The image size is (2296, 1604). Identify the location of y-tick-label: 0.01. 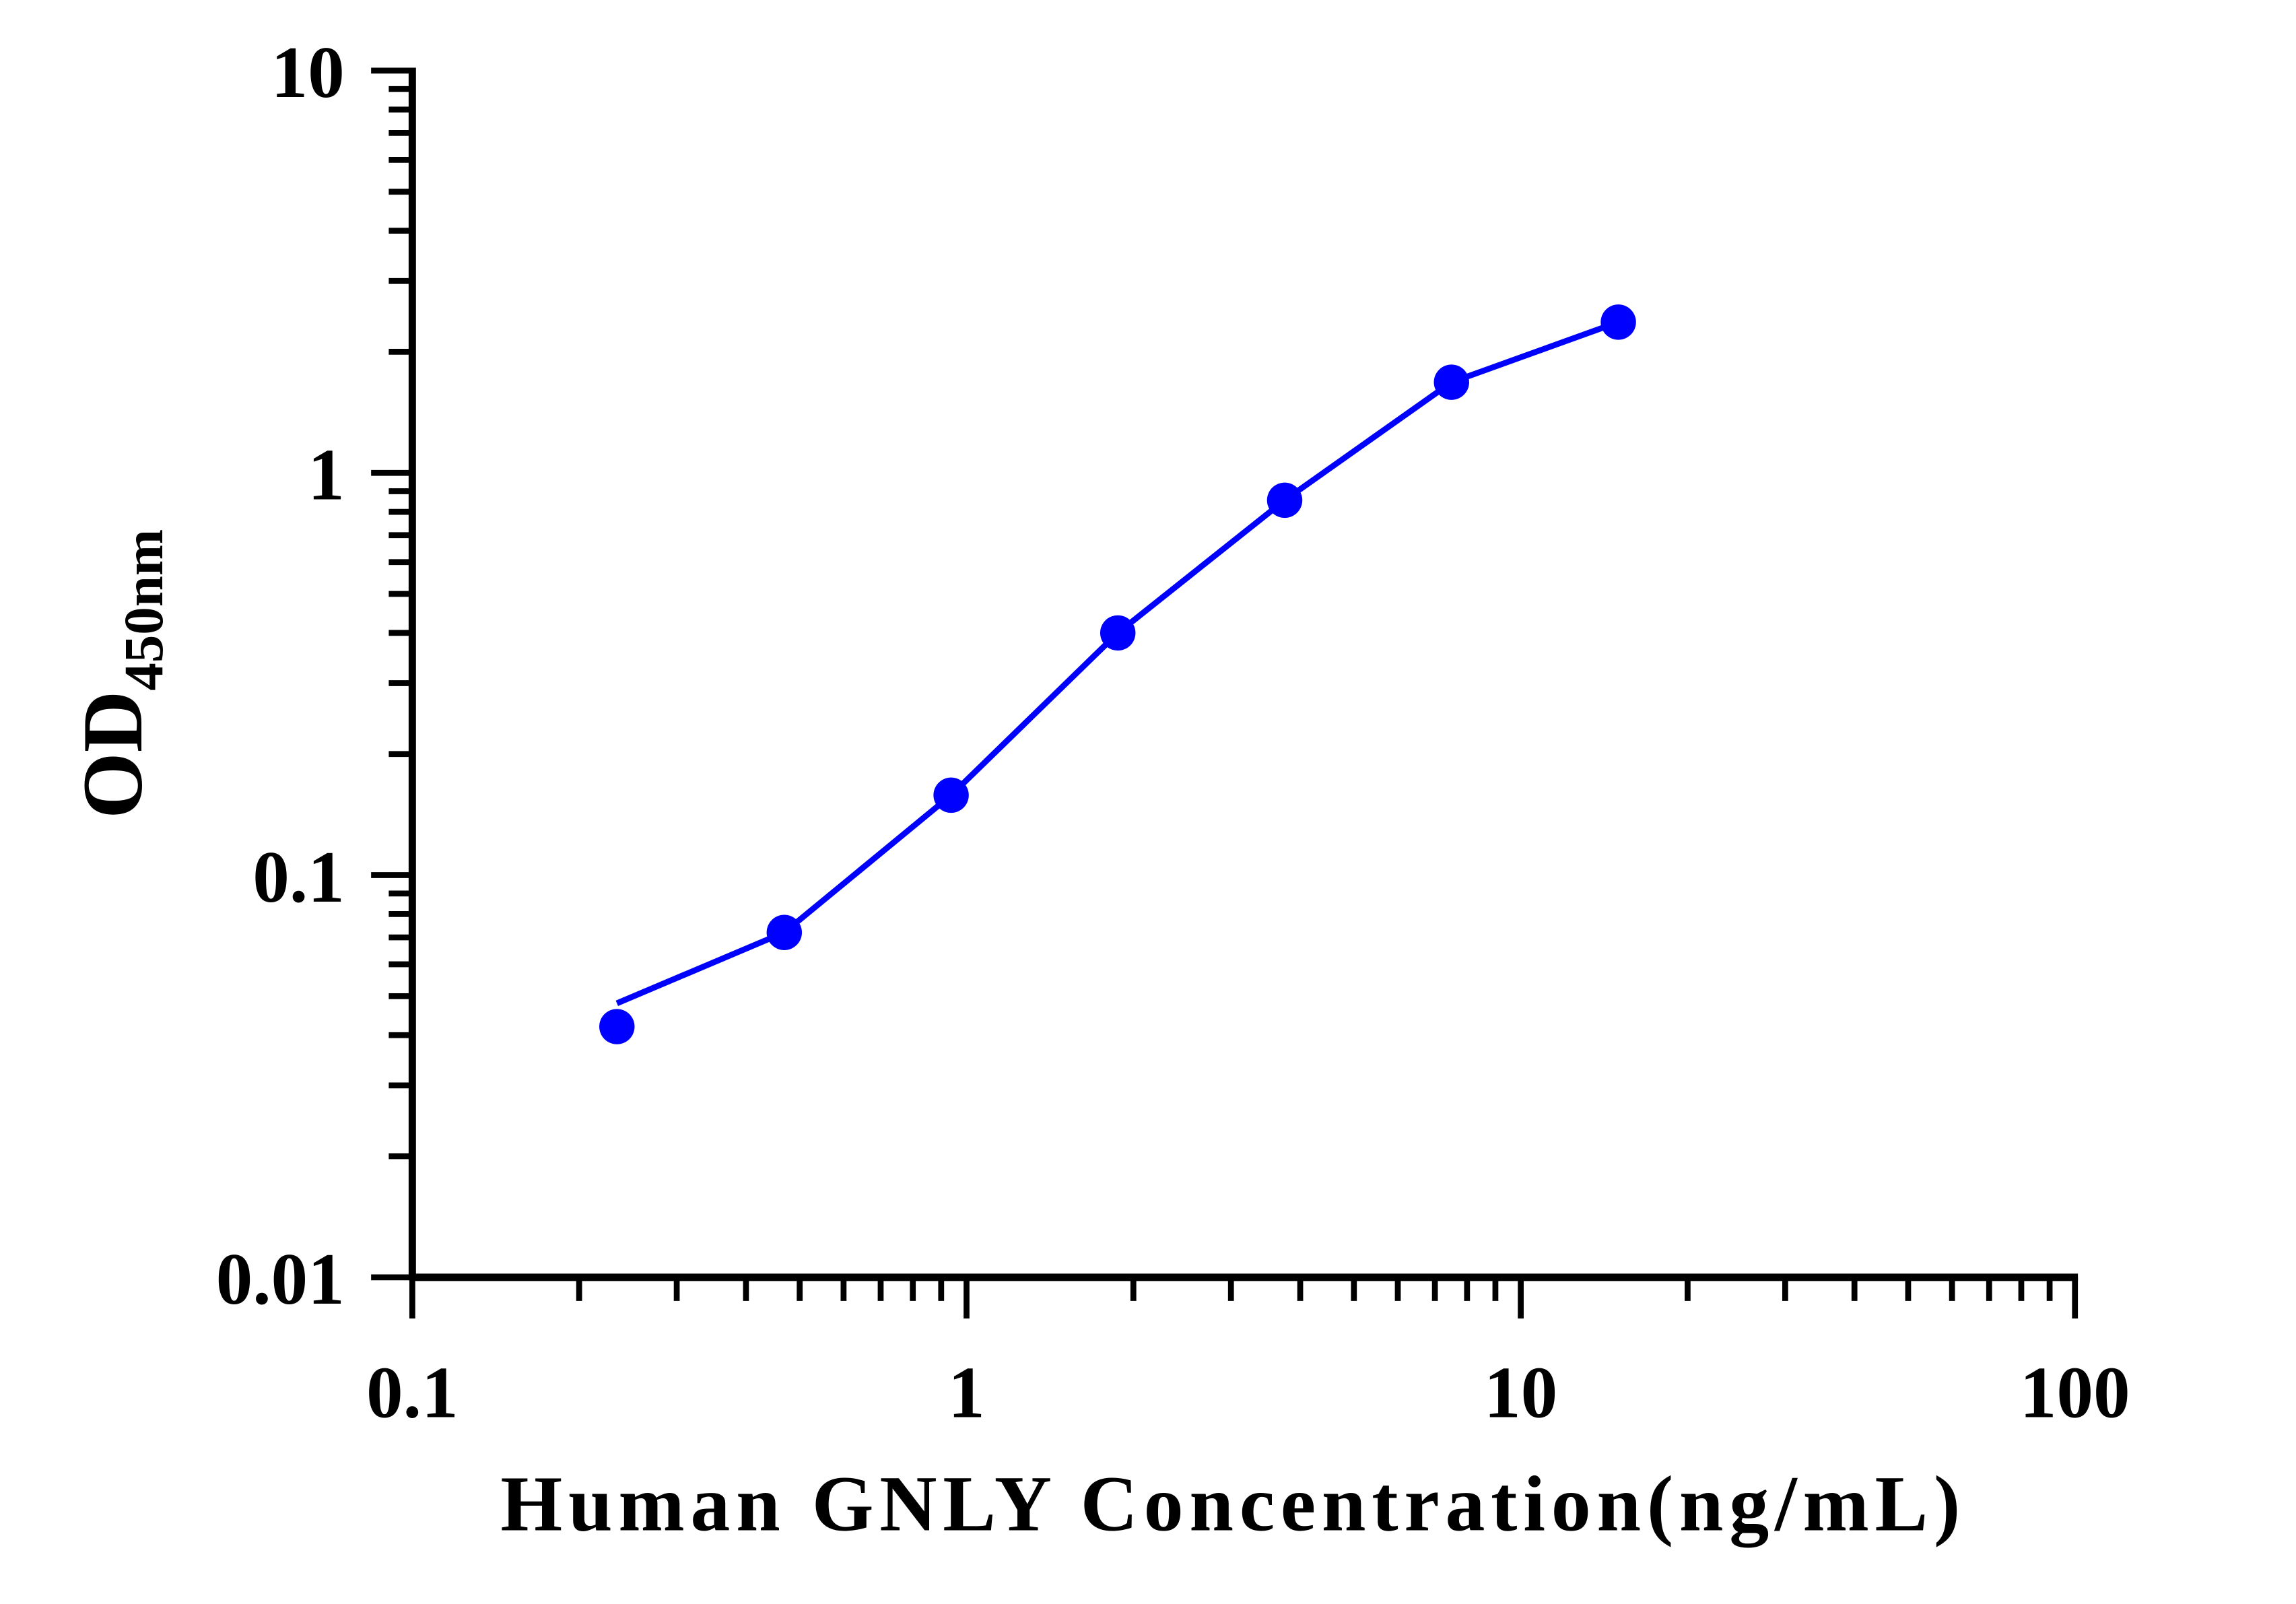
(280, 1279).